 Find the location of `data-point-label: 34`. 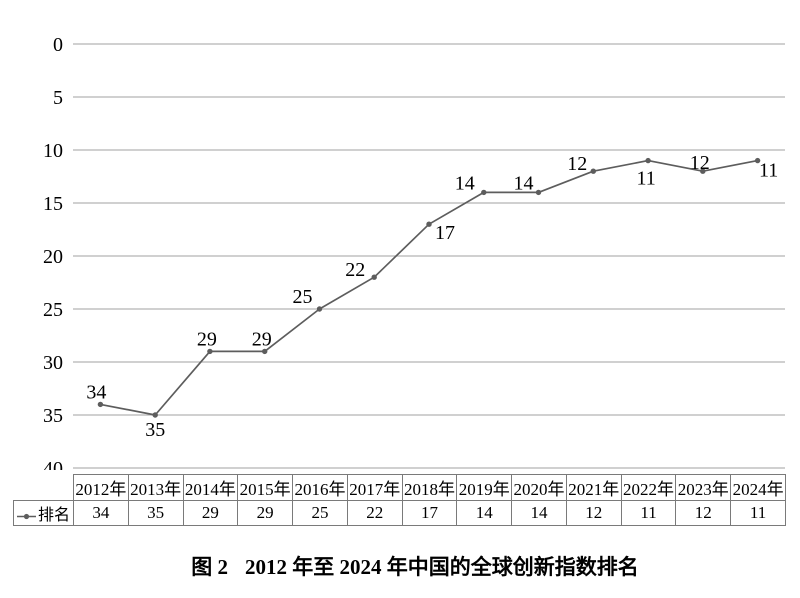

data-point-label: 34 is located at coordinates (96, 392).